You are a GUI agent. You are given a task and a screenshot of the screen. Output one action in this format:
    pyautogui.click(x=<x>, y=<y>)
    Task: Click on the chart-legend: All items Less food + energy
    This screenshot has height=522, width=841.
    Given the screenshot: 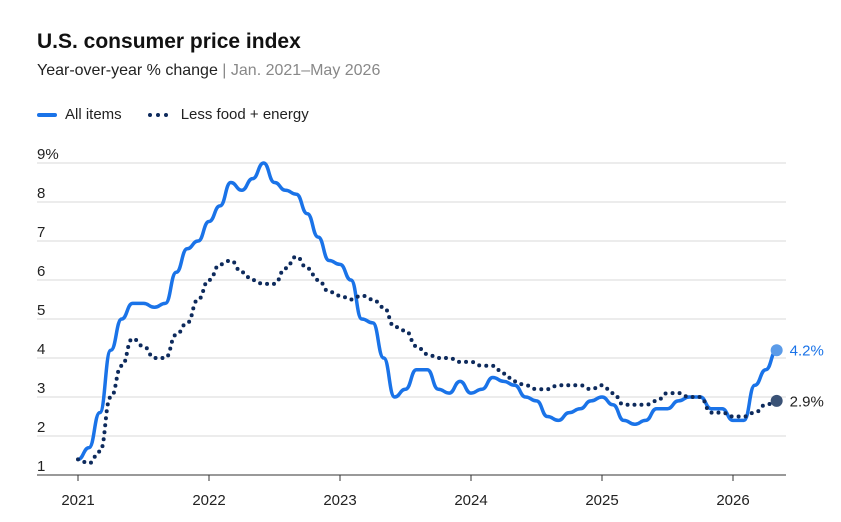 What is the action you would take?
    pyautogui.click(x=186, y=114)
    